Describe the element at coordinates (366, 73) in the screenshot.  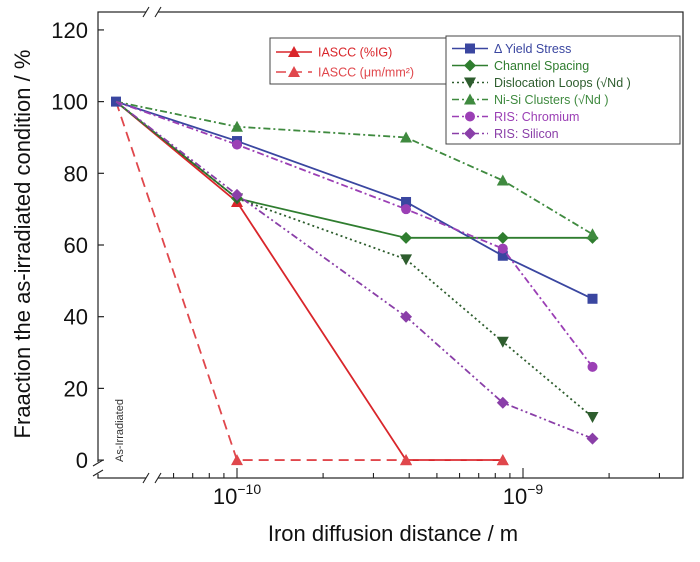
I see `legend-label: IASCC (μm/mm²)` at that location.